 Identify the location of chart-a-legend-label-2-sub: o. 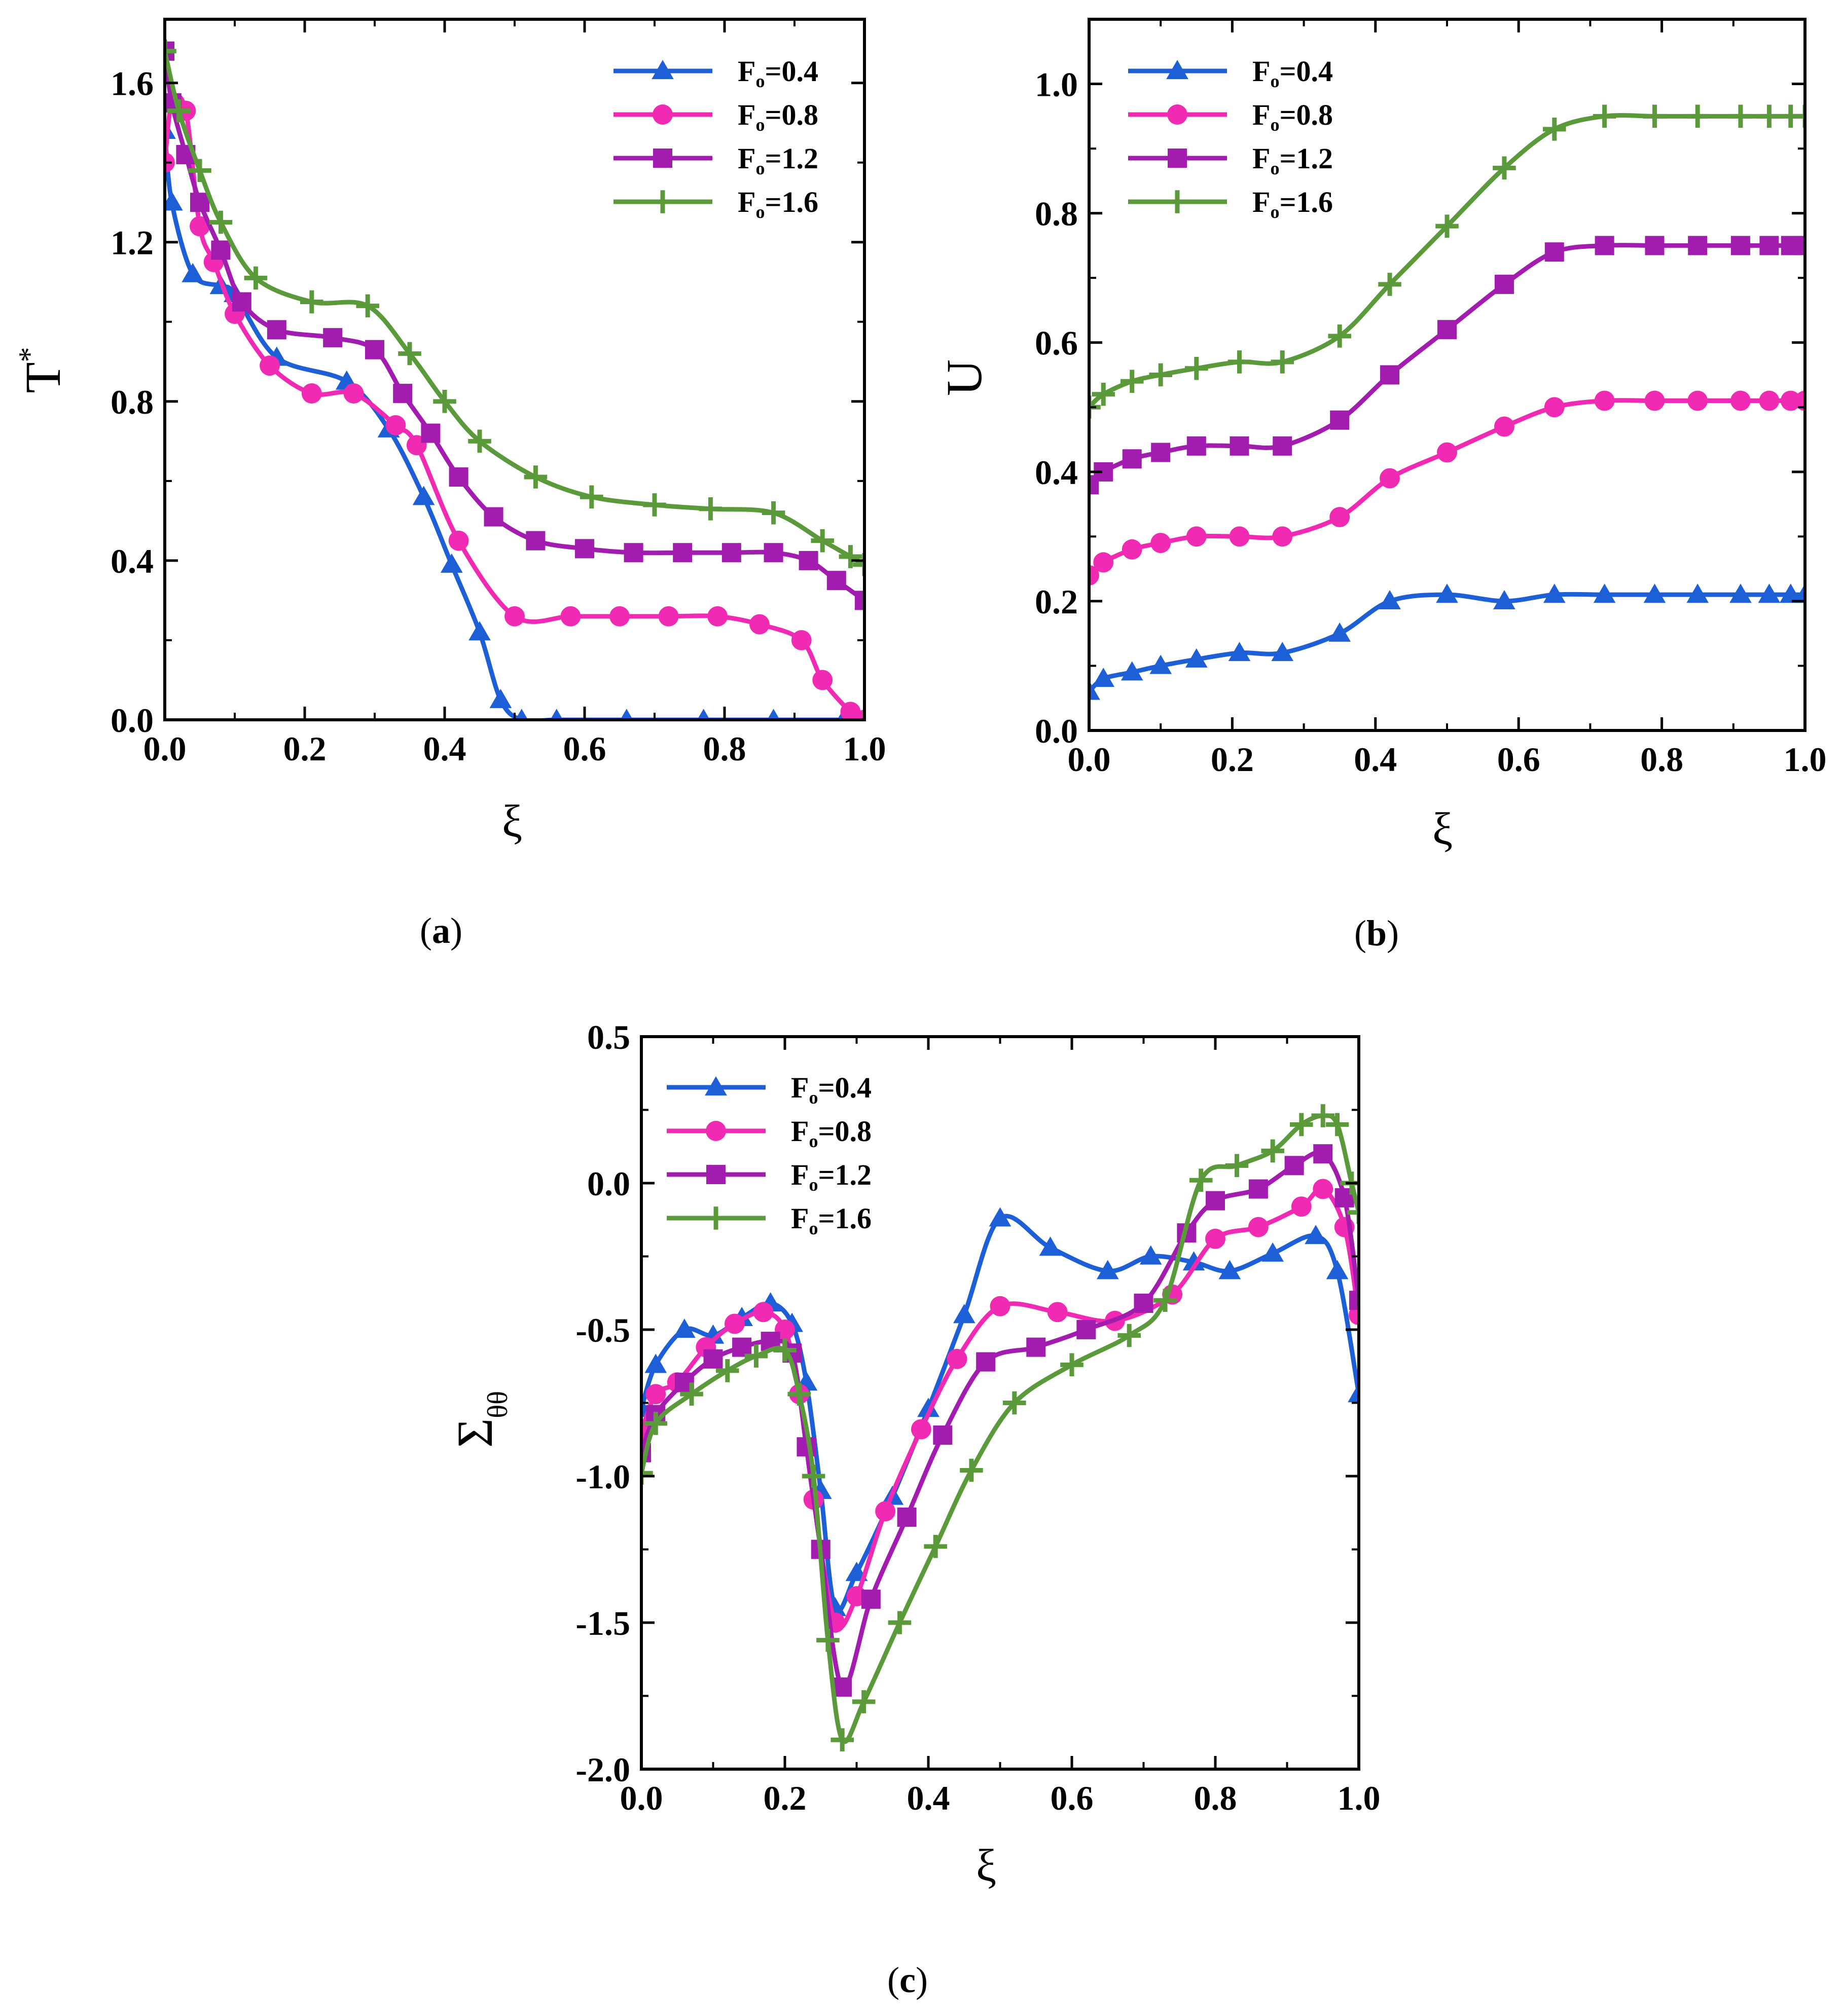
(760, 168).